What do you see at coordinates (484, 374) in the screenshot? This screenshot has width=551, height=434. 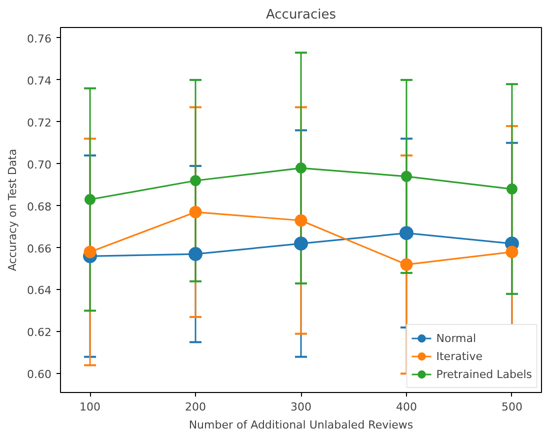 I see `legend-label: Pretrained Labels` at bounding box center [484, 374].